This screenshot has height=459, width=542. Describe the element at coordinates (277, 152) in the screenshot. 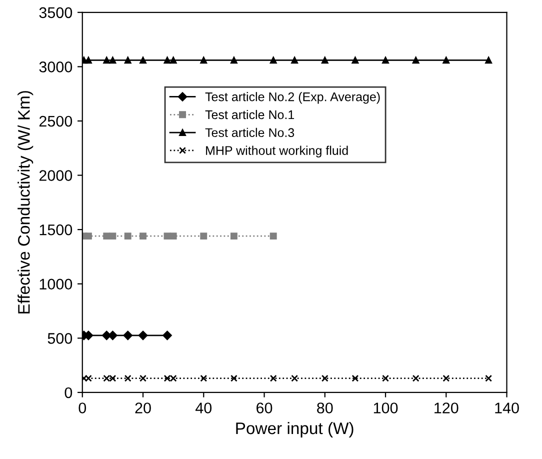

I see `legend-label: MHP without working fluid` at that location.